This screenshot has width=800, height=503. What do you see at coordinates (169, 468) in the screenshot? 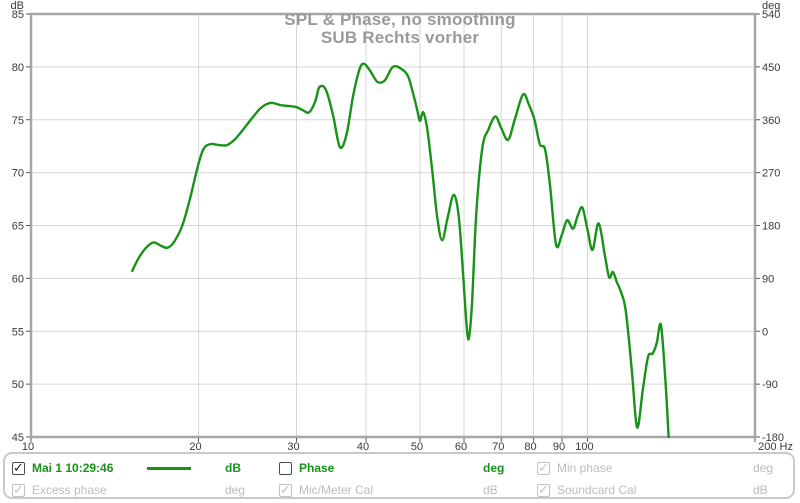
I see `trace-color-swatch` at bounding box center [169, 468].